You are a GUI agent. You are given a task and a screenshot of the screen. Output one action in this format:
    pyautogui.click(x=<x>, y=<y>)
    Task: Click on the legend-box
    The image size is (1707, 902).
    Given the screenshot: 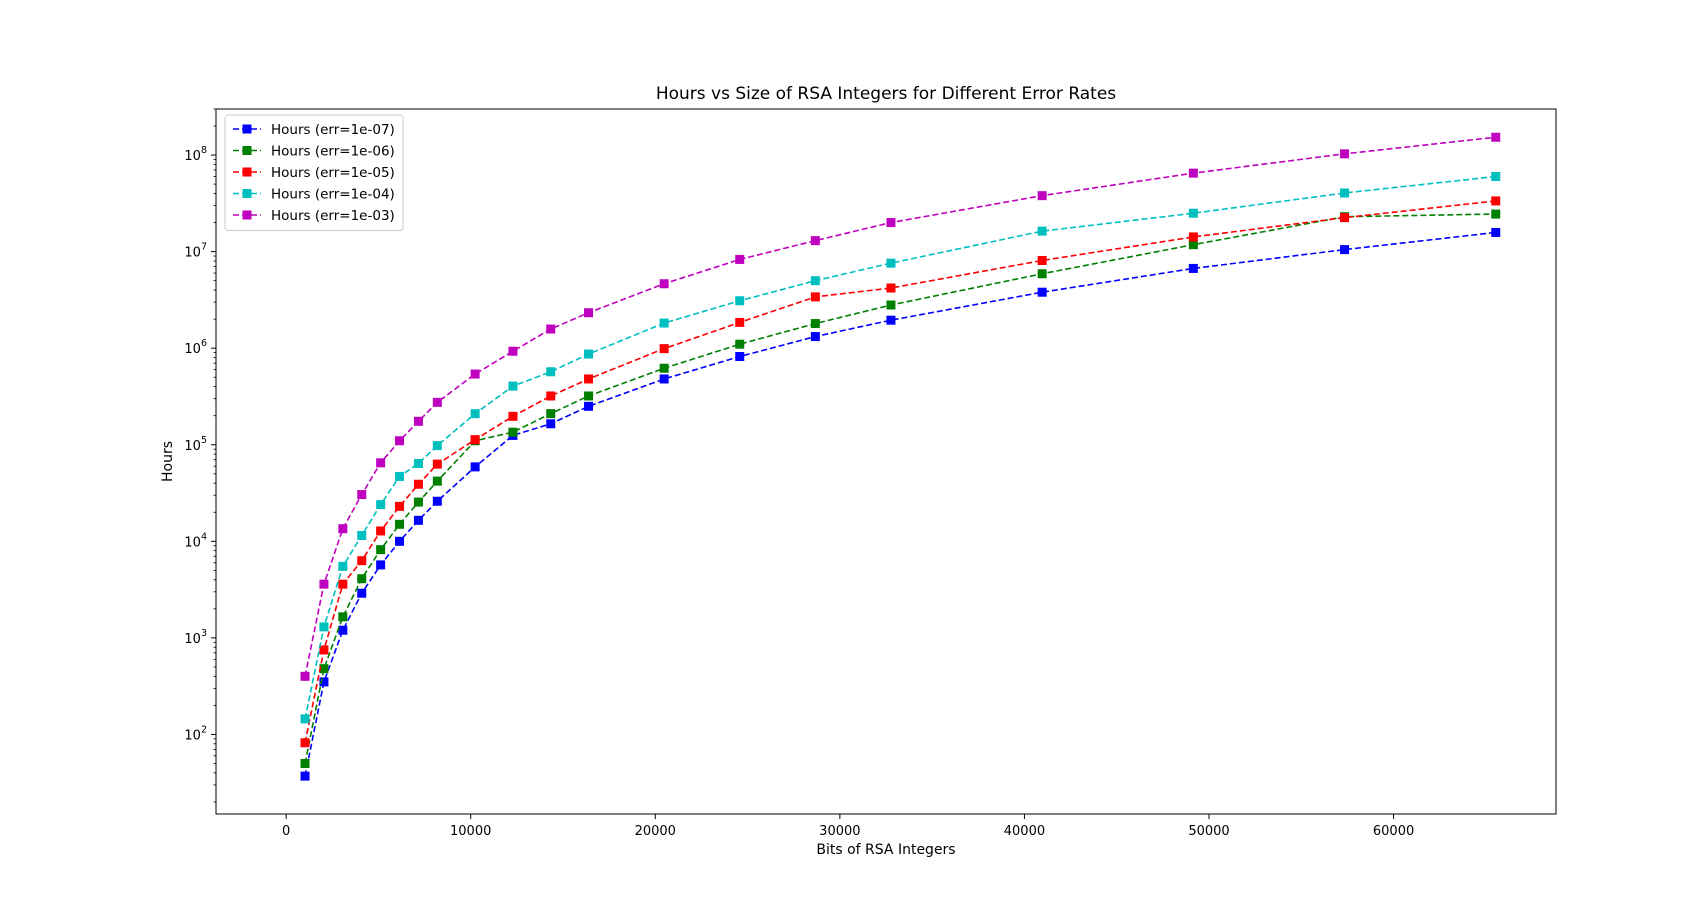 What is the action you would take?
    pyautogui.click(x=314, y=172)
    